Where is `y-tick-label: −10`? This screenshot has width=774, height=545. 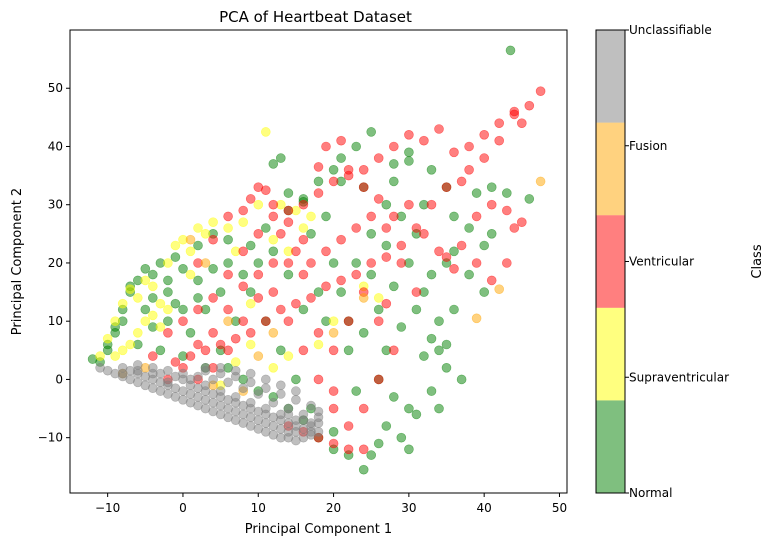
y-tick-label: −10 is located at coordinates (50, 438).